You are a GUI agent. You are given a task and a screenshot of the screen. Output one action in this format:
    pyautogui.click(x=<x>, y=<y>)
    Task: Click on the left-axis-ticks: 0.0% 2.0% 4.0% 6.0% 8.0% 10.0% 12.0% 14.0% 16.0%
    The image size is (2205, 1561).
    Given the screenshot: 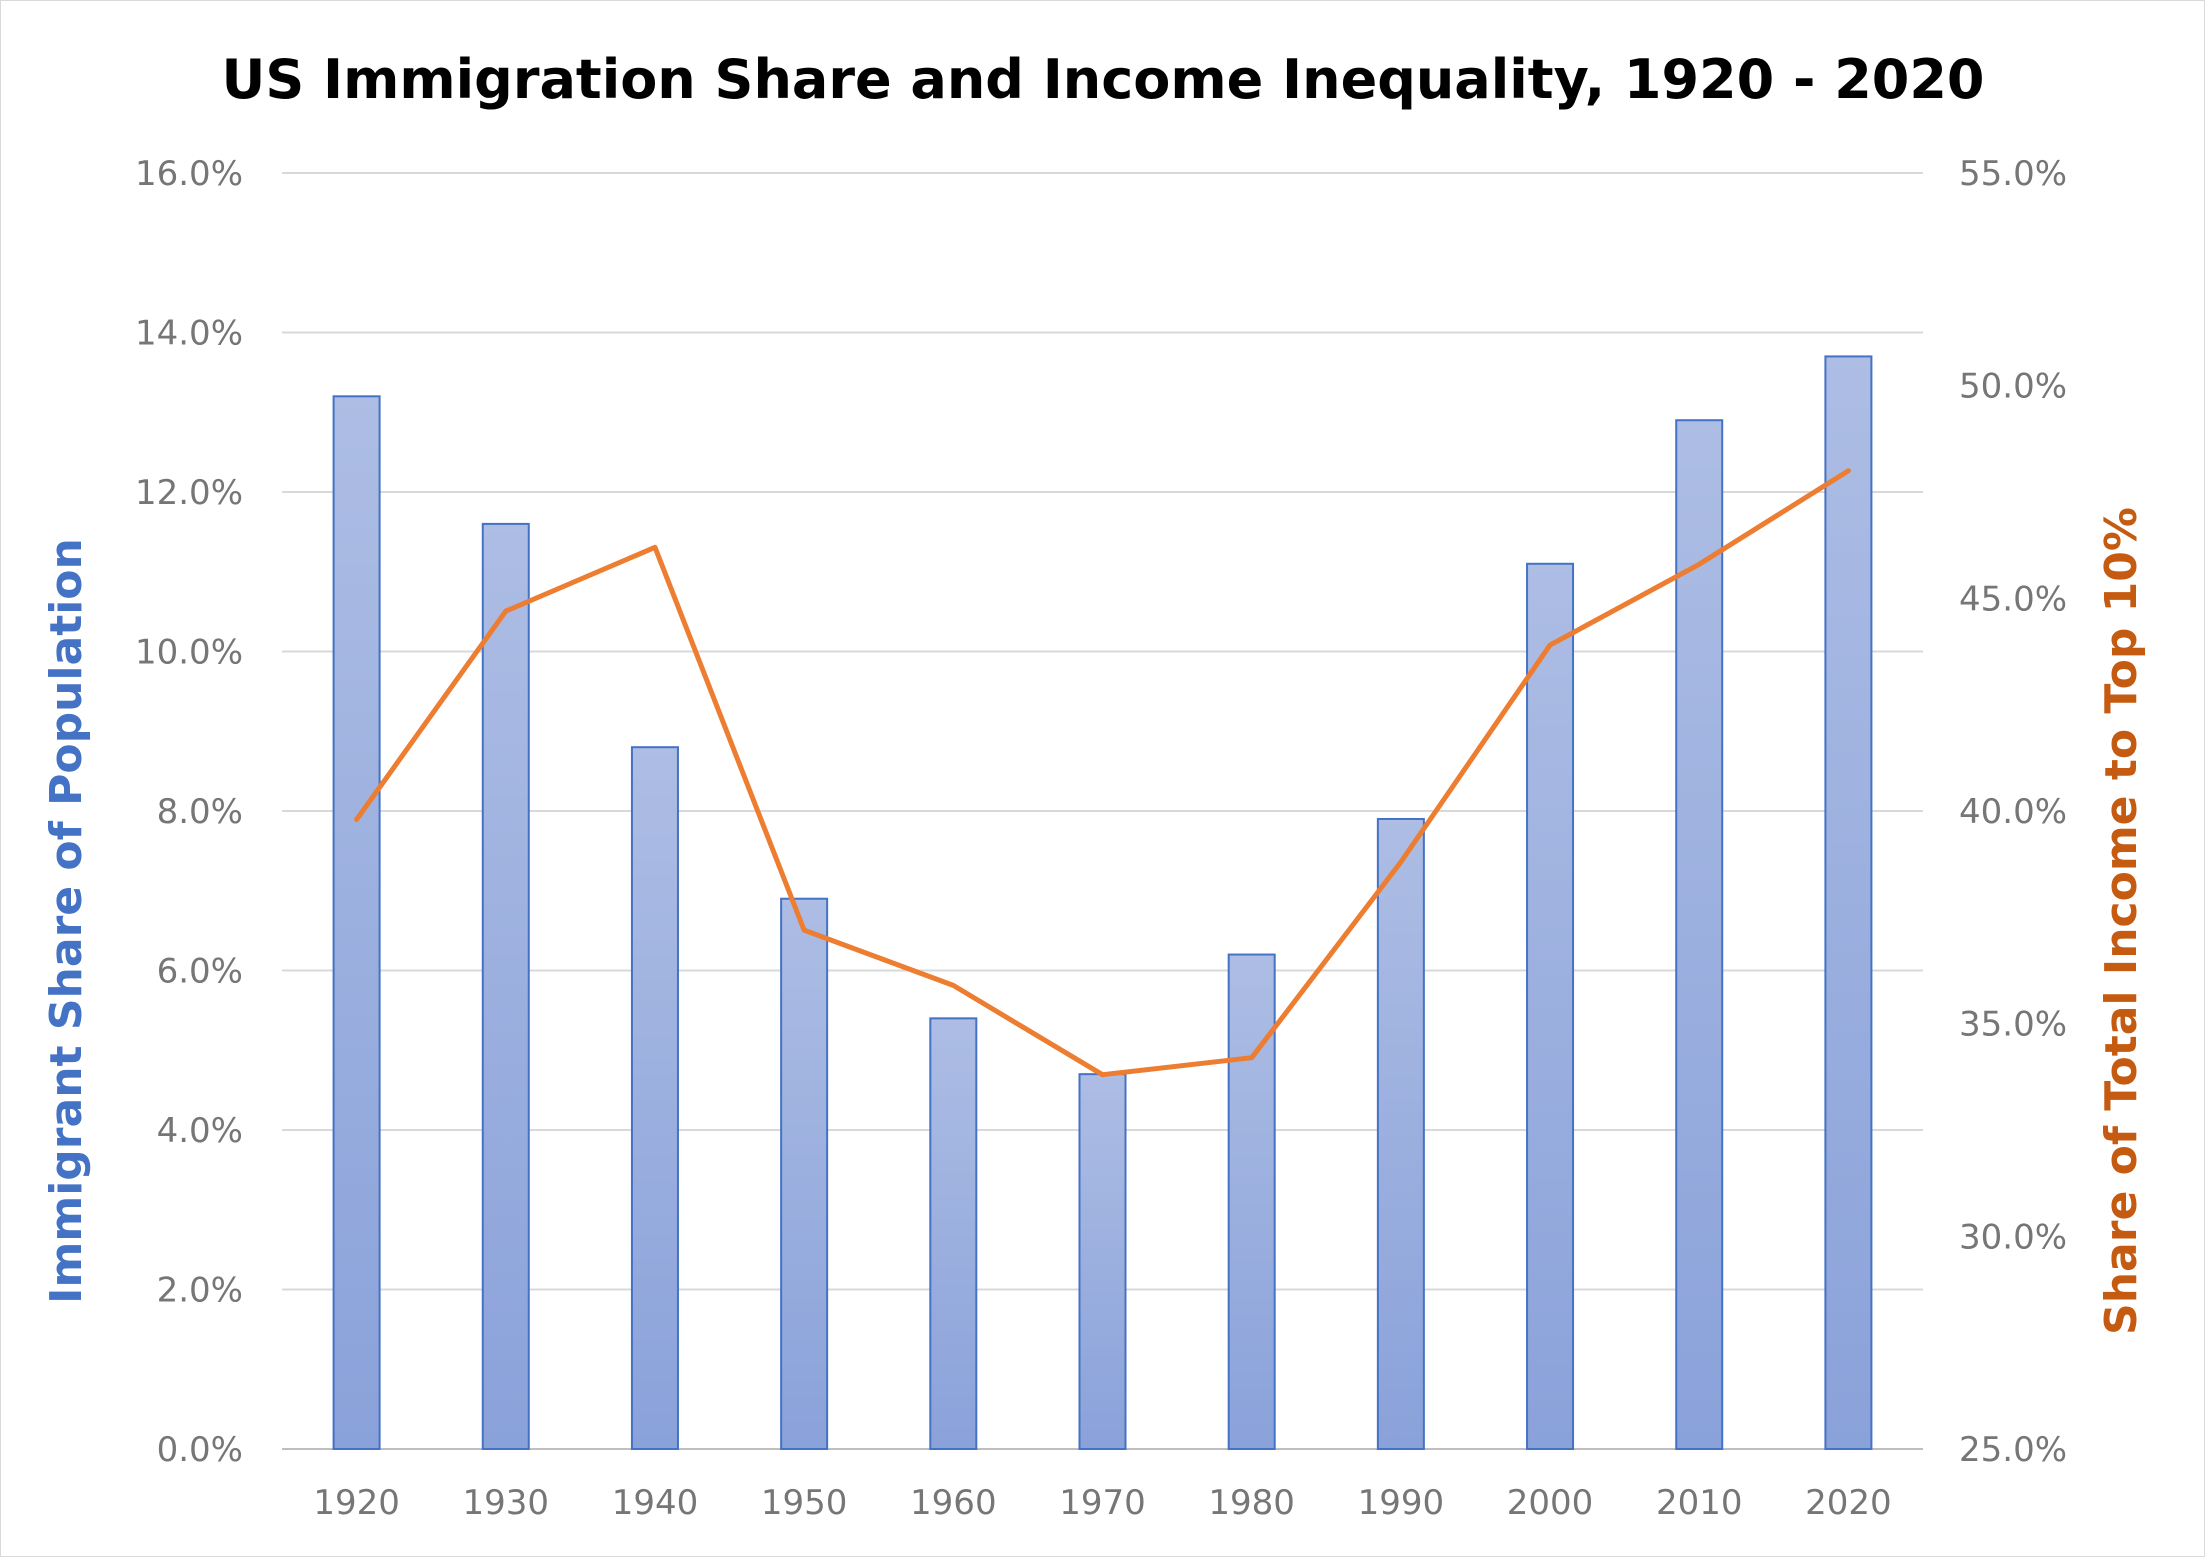 What is the action you would take?
    pyautogui.click(x=189, y=812)
    